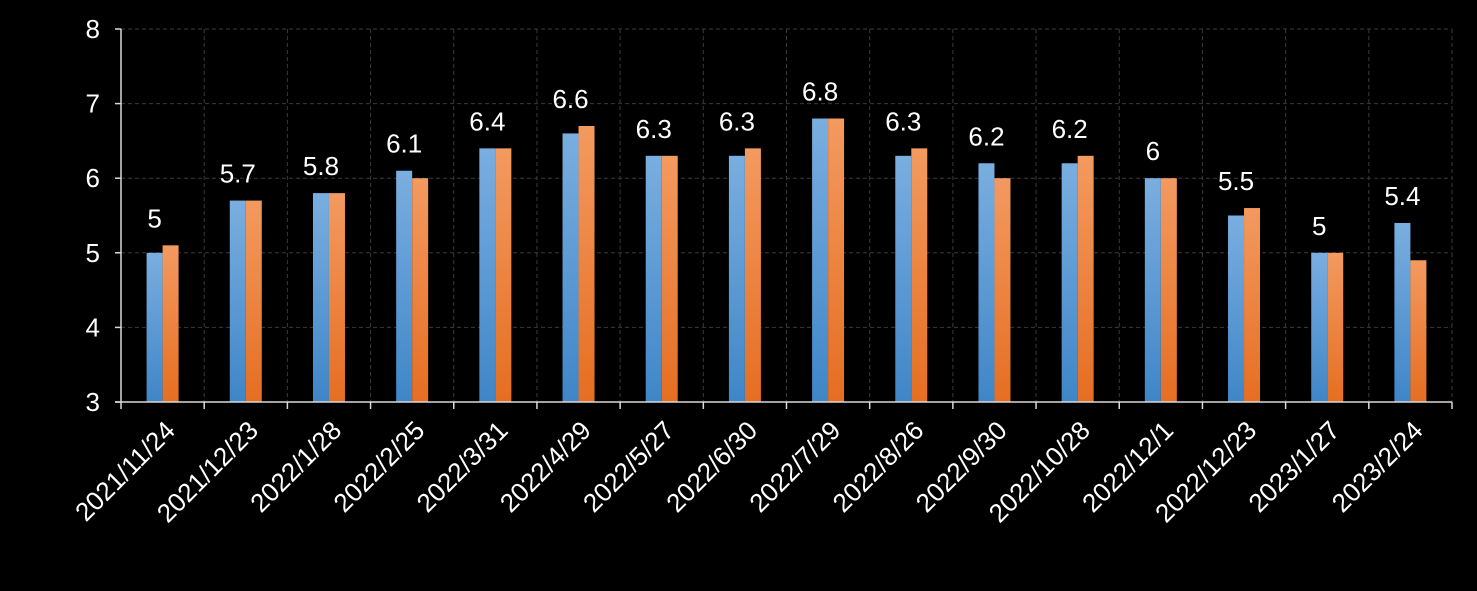 This screenshot has height=591, width=1477. Describe the element at coordinates (545, 466) in the screenshot. I see `x-tick-label: 2022/4/29` at that location.